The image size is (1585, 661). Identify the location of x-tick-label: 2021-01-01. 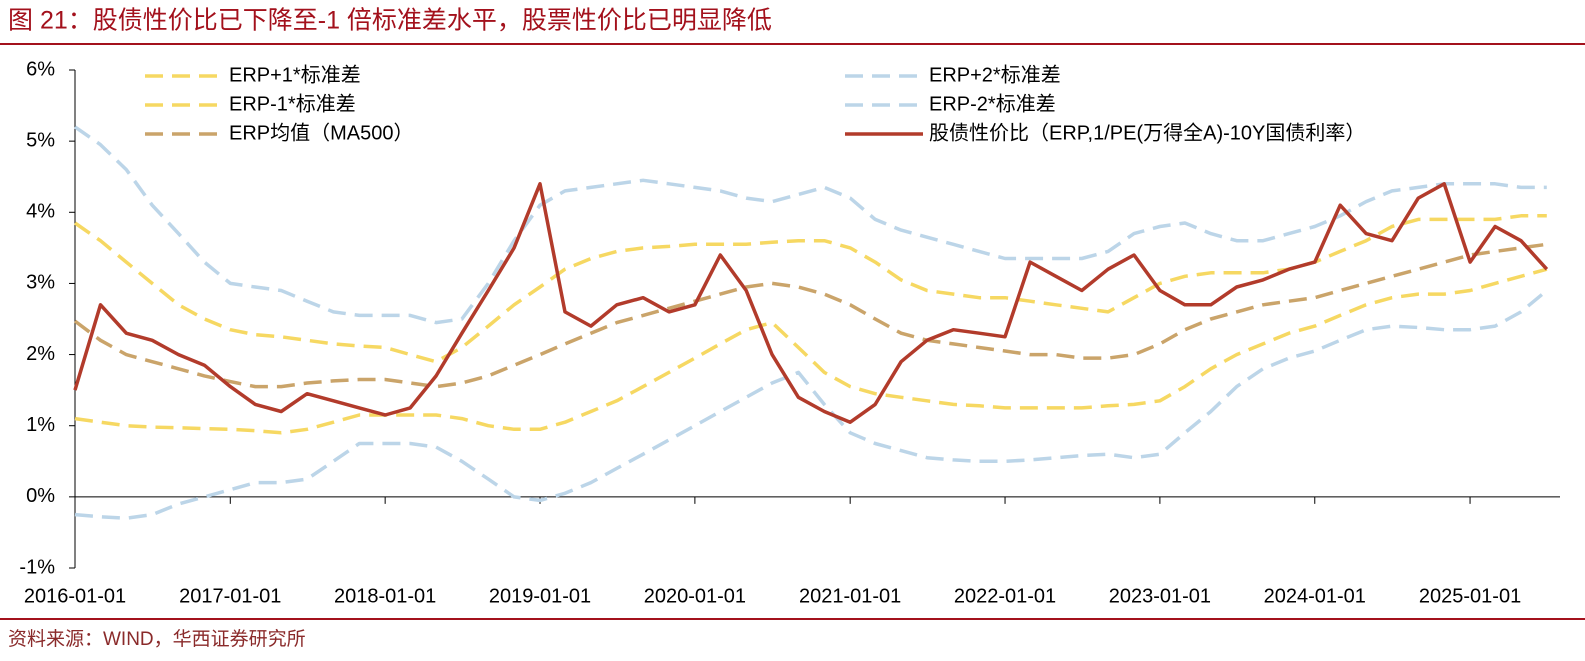
(850, 596).